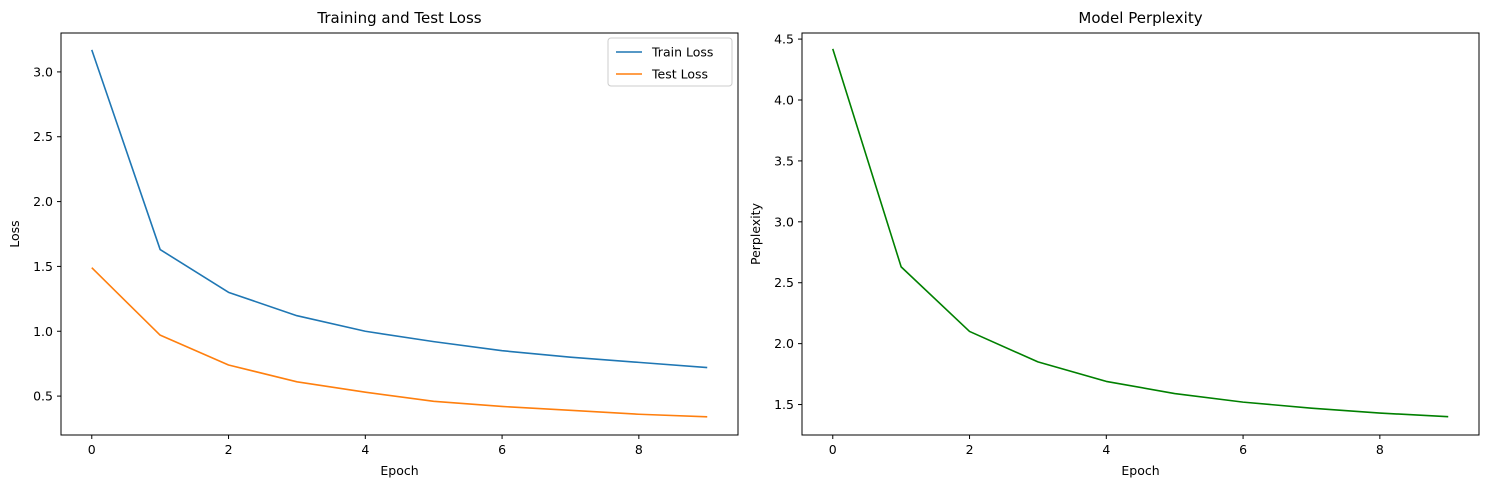 This screenshot has height=488, width=1490. Describe the element at coordinates (784, 160) in the screenshot. I see `y-tick-label: 3.5` at that location.